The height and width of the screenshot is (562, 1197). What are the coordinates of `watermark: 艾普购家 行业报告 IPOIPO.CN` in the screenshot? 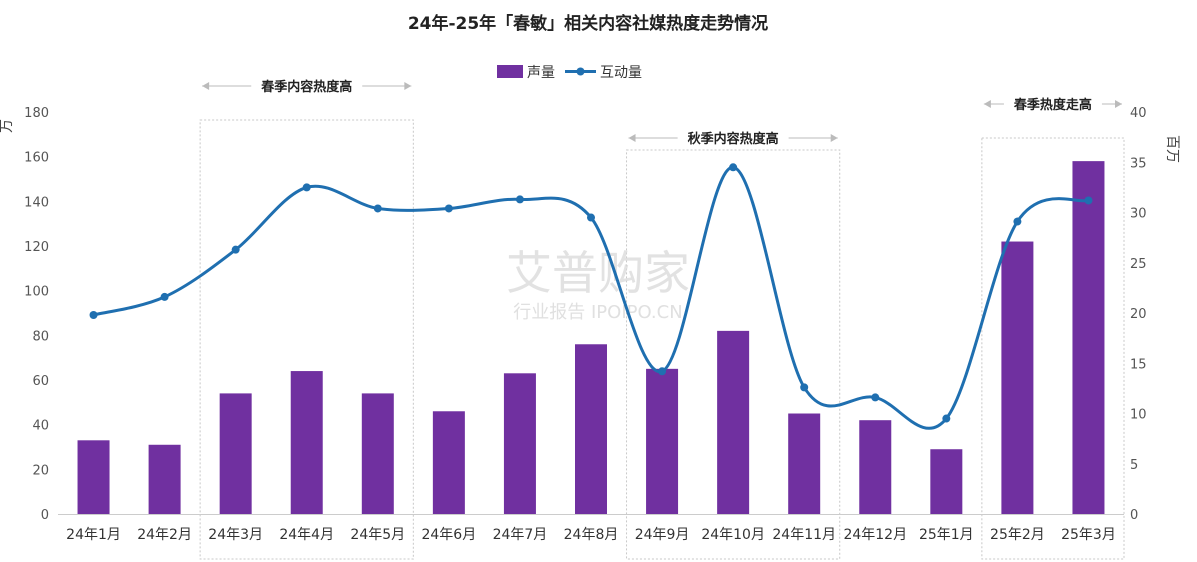 It's located at (598, 284).